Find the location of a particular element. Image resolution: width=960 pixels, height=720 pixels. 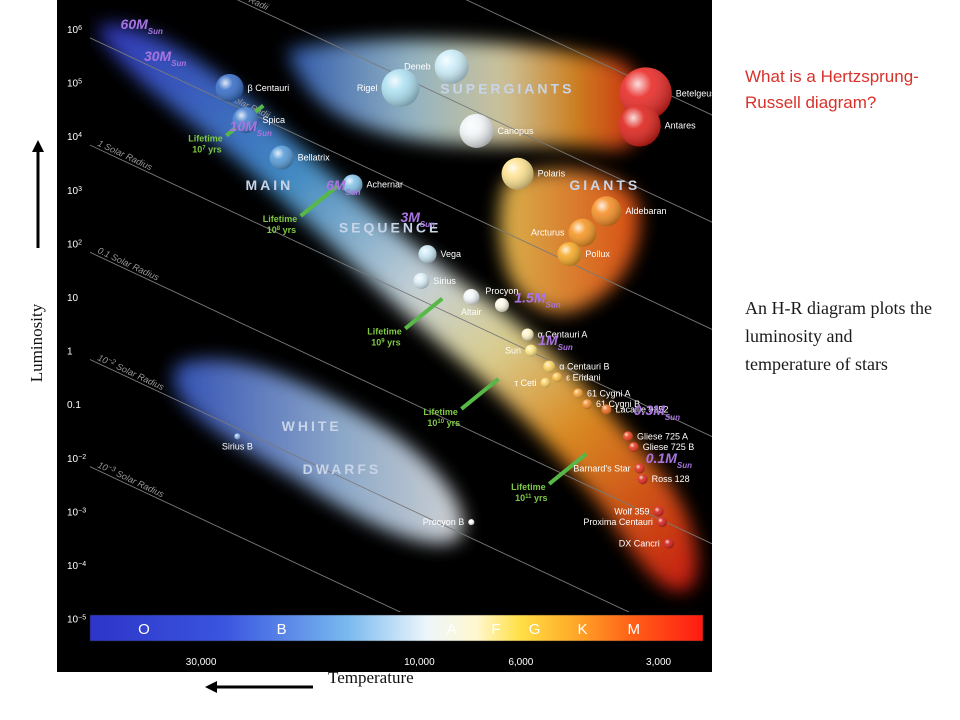

lifetime-value: 107 yrs is located at coordinates (206, 150).